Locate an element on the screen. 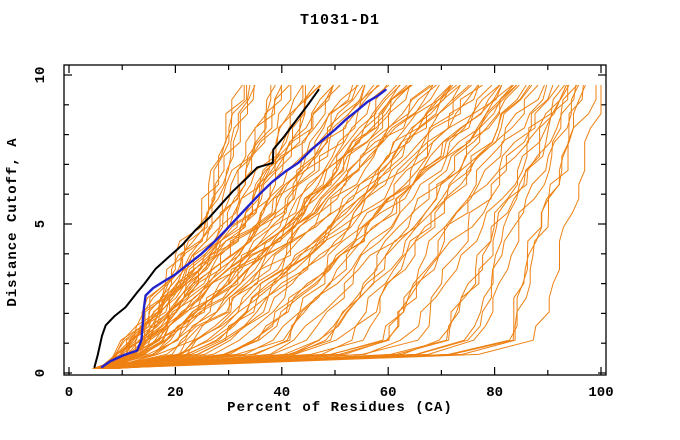  x-tick-label: 60 is located at coordinates (388, 393).